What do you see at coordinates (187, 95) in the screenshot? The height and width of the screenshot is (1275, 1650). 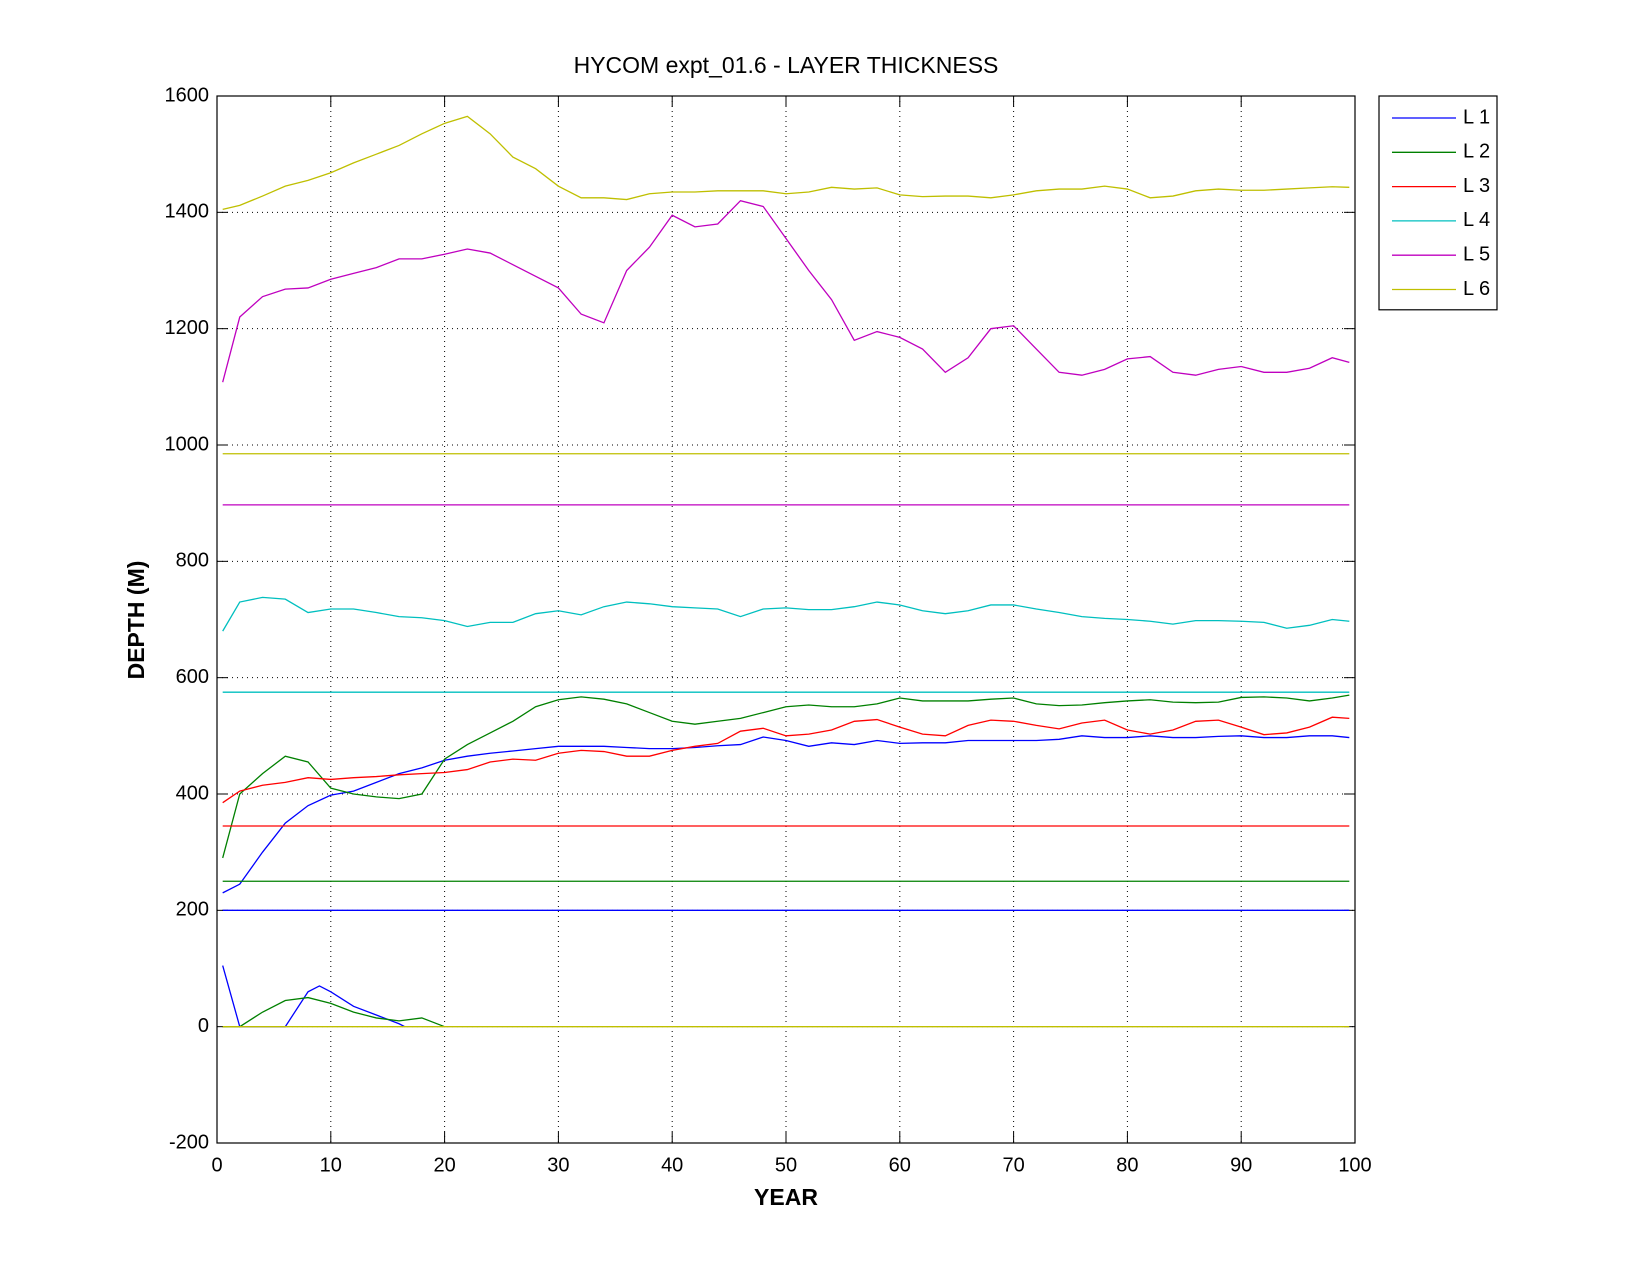 I see `y-tick-label: 1600` at bounding box center [187, 95].